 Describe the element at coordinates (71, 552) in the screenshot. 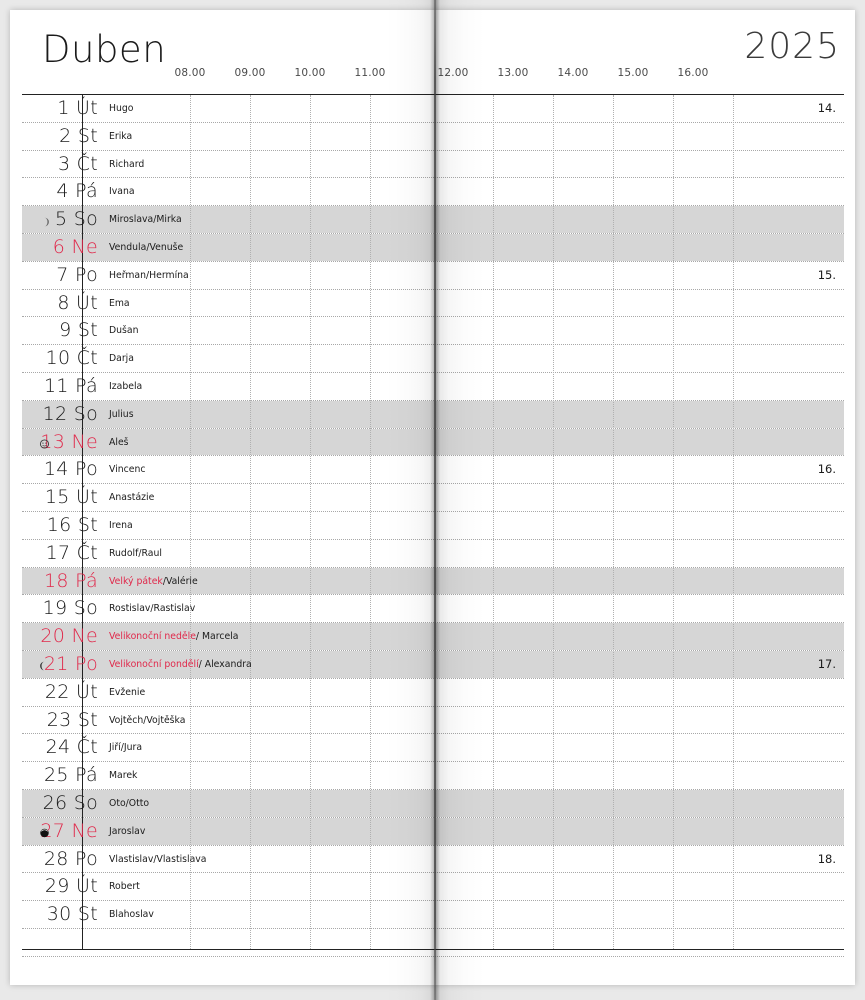

I see `day-number: 17 Čt` at that location.